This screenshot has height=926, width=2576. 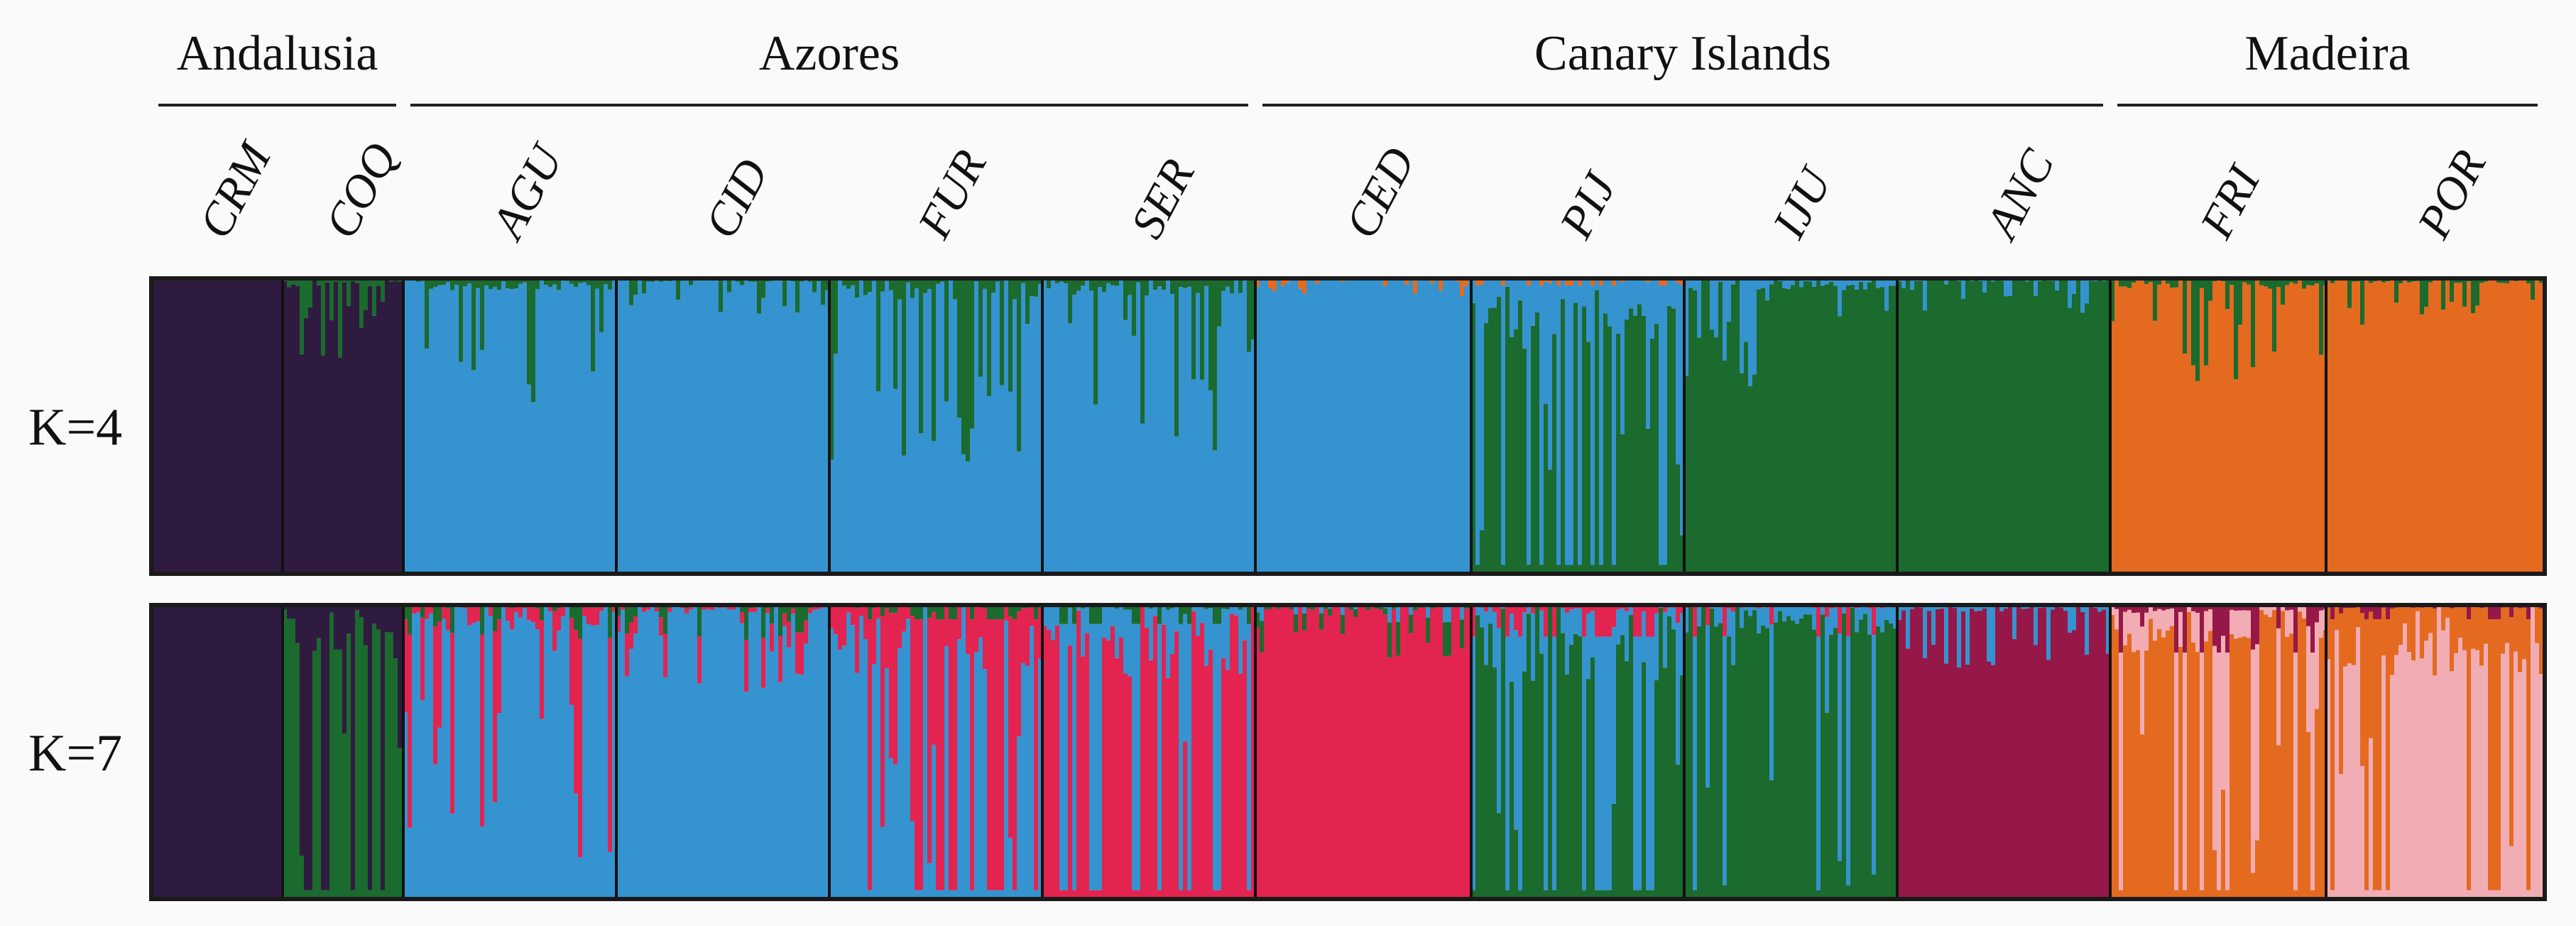 What do you see at coordinates (1398, 639) in the screenshot?
I see `bar-segment-ced-green` at bounding box center [1398, 639].